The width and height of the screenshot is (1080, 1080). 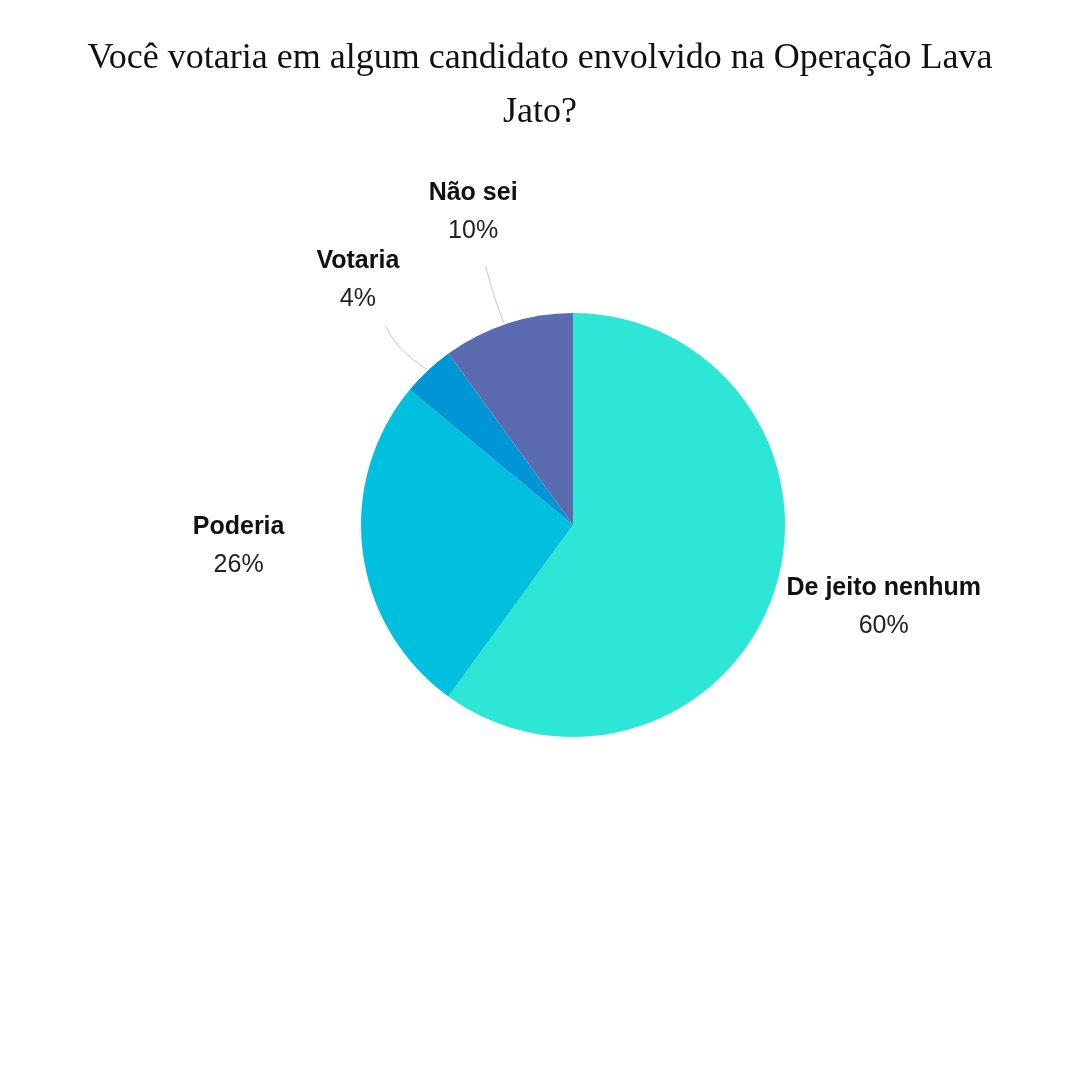 I want to click on data-label: 4%, so click(x=357, y=297).